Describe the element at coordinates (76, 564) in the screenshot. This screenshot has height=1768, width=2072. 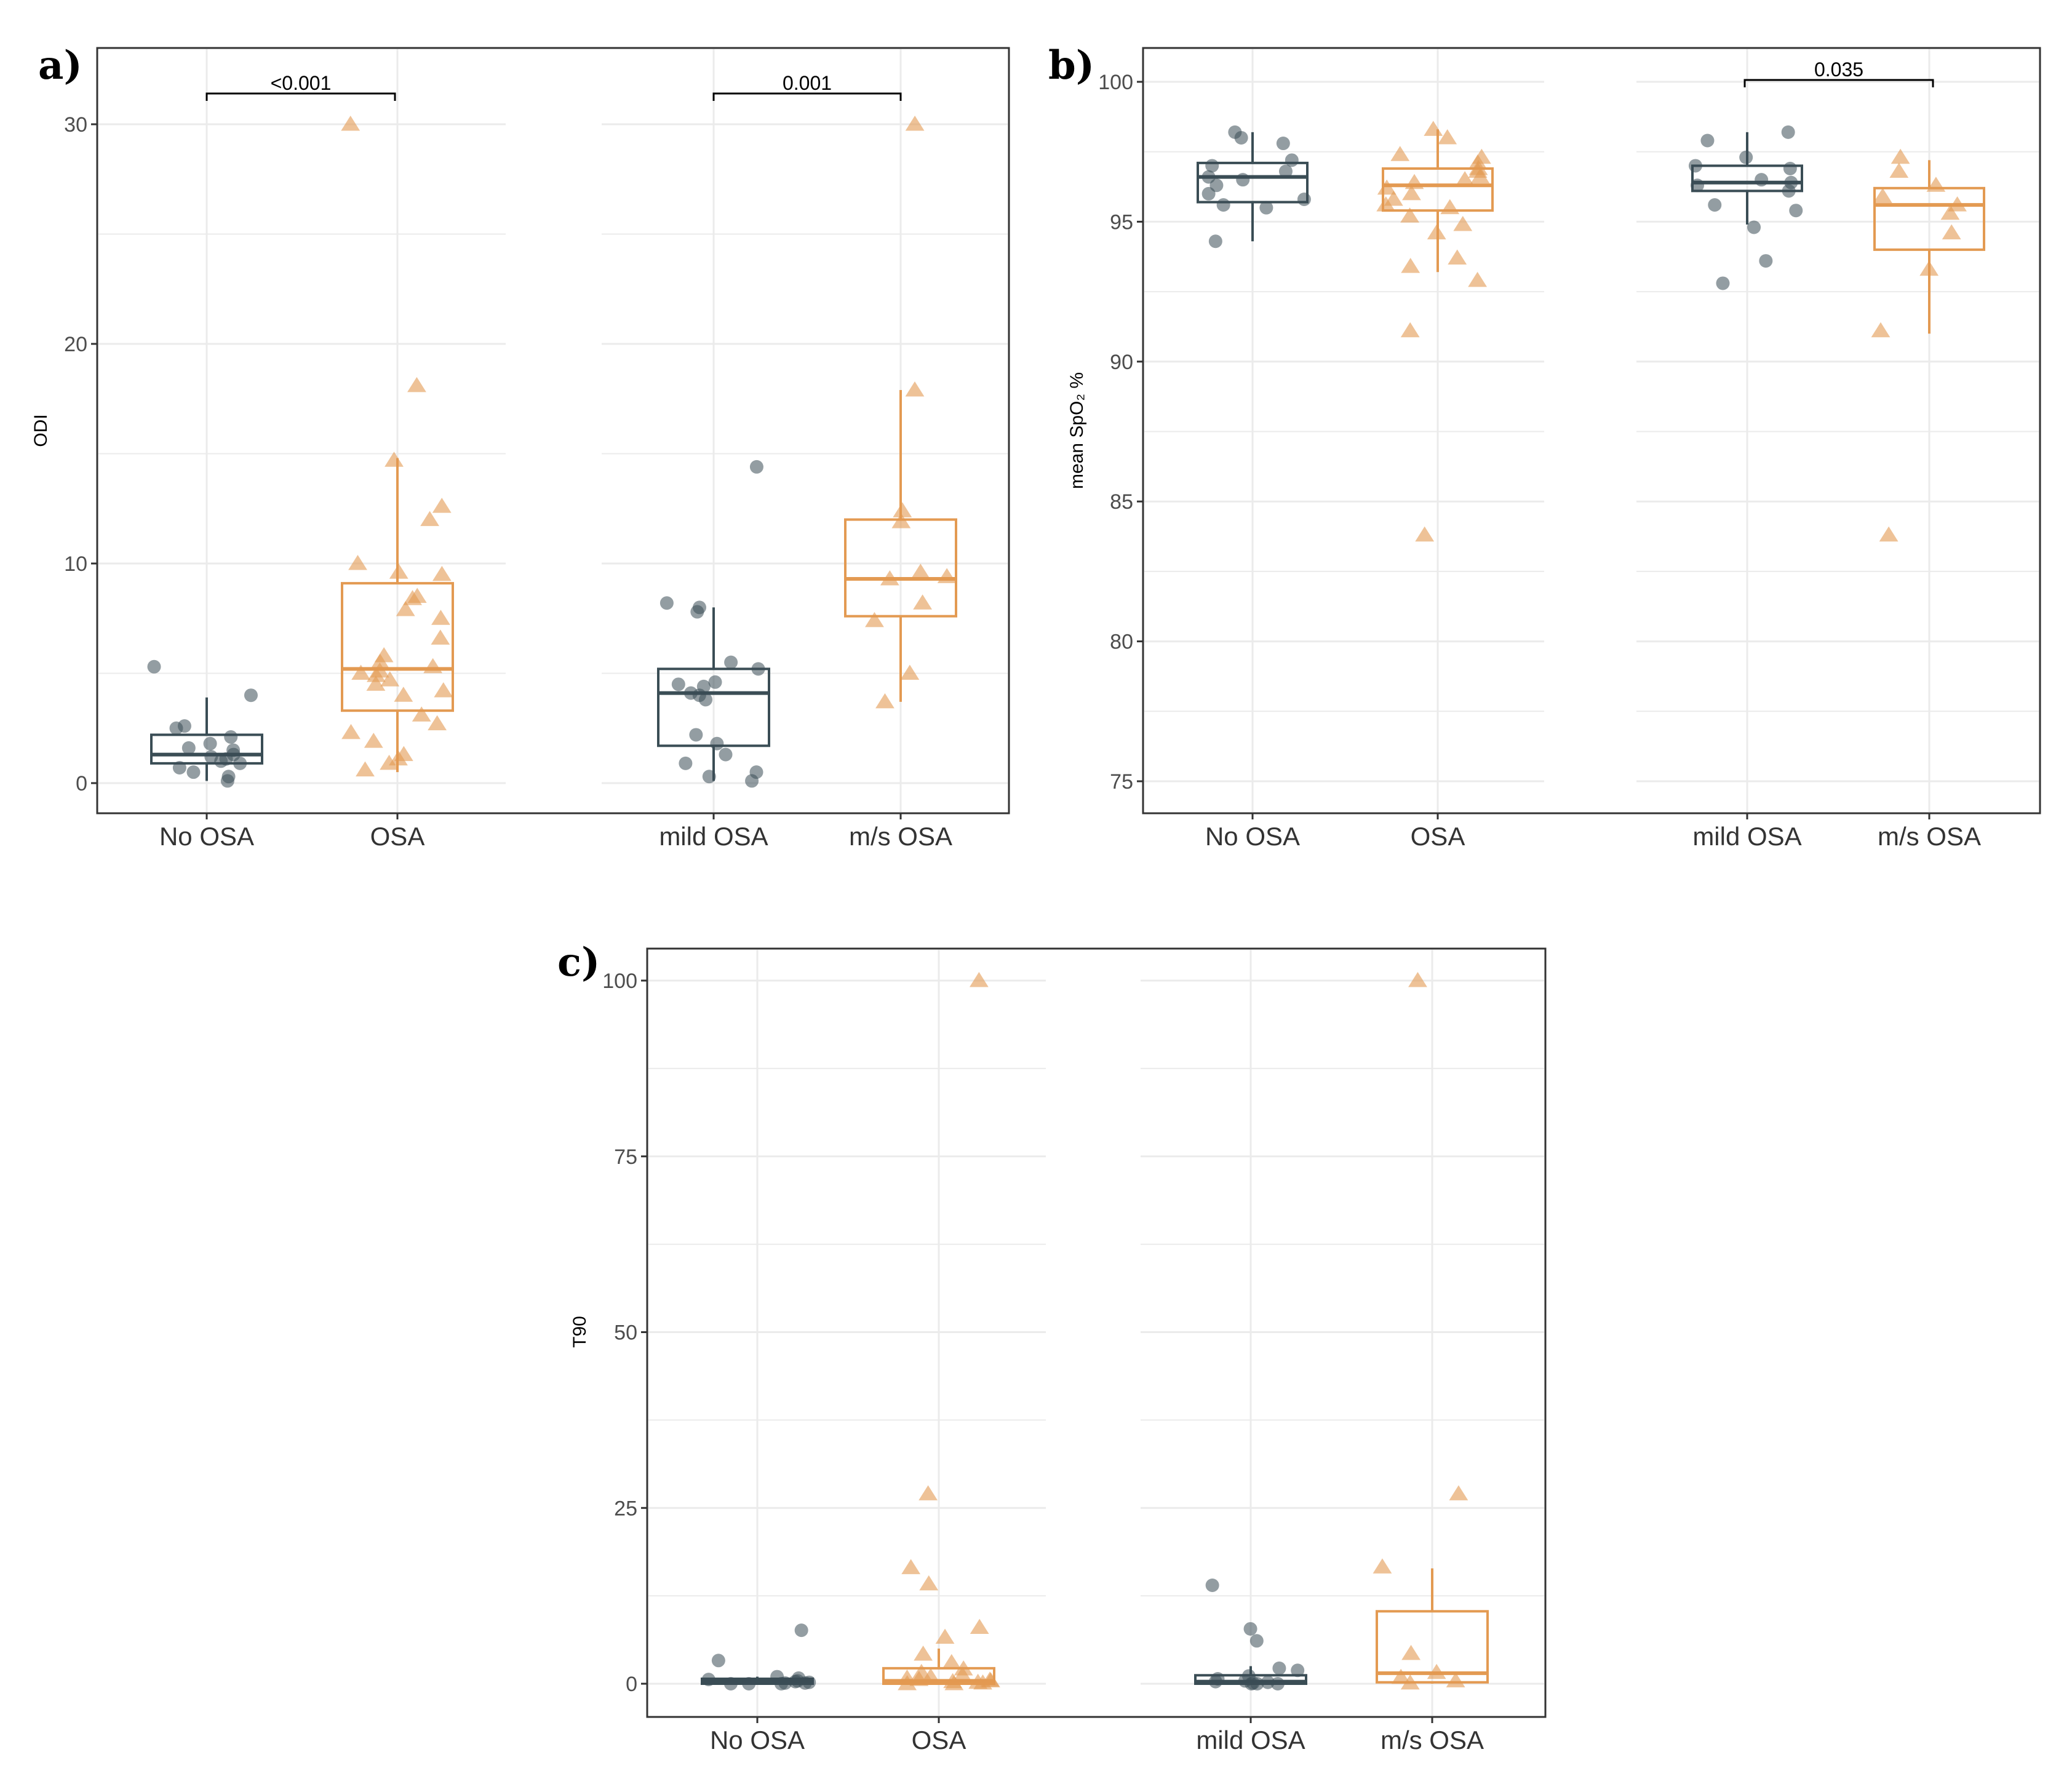
I see `y-tick-label: 10` at that location.